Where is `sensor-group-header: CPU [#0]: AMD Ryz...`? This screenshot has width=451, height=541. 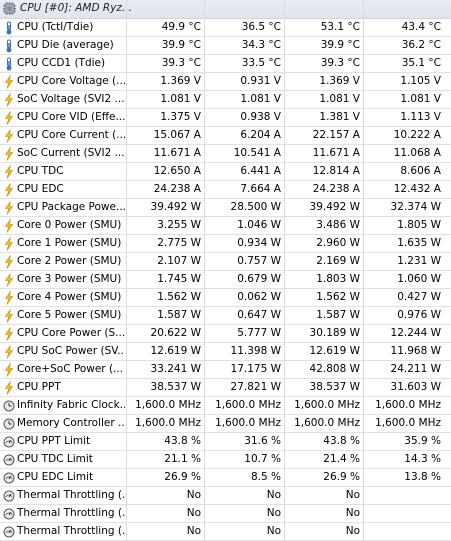 sensor-group-header: CPU [#0]: AMD Ryz... is located at coordinates (225, 9).